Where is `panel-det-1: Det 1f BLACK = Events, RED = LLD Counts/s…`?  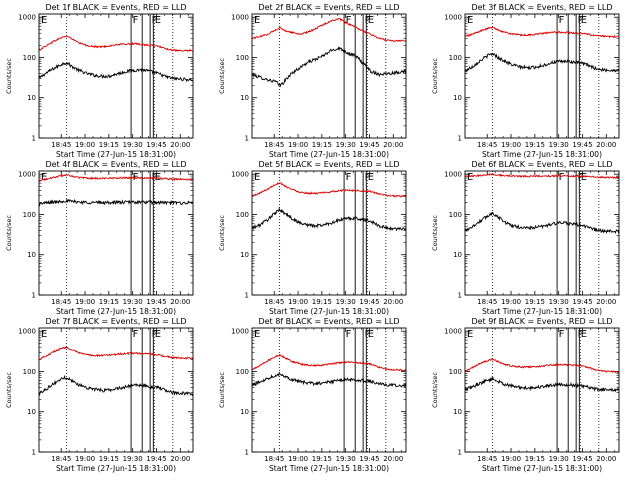
panel-det-1: Det 1f BLACK = Events, RED = LLD Counts/s… is located at coordinates (99, 81).